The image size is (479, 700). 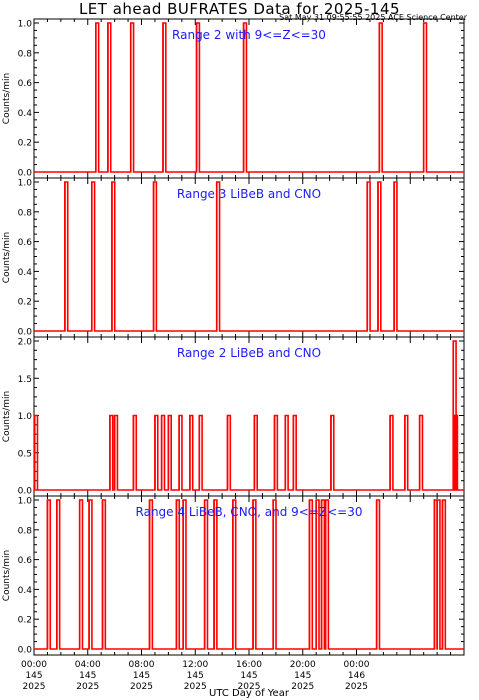 I want to click on x-tick-label: 08:00, so click(x=142, y=665).